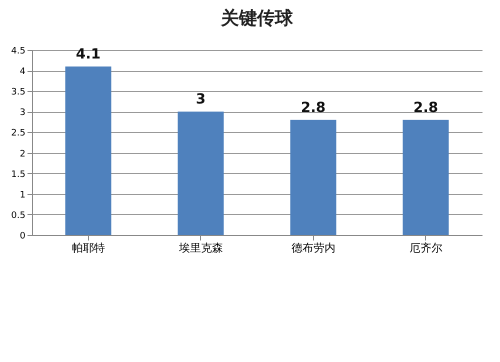  Describe the element at coordinates (257, 18) in the screenshot. I see `chart-title: 关键传球` at that location.